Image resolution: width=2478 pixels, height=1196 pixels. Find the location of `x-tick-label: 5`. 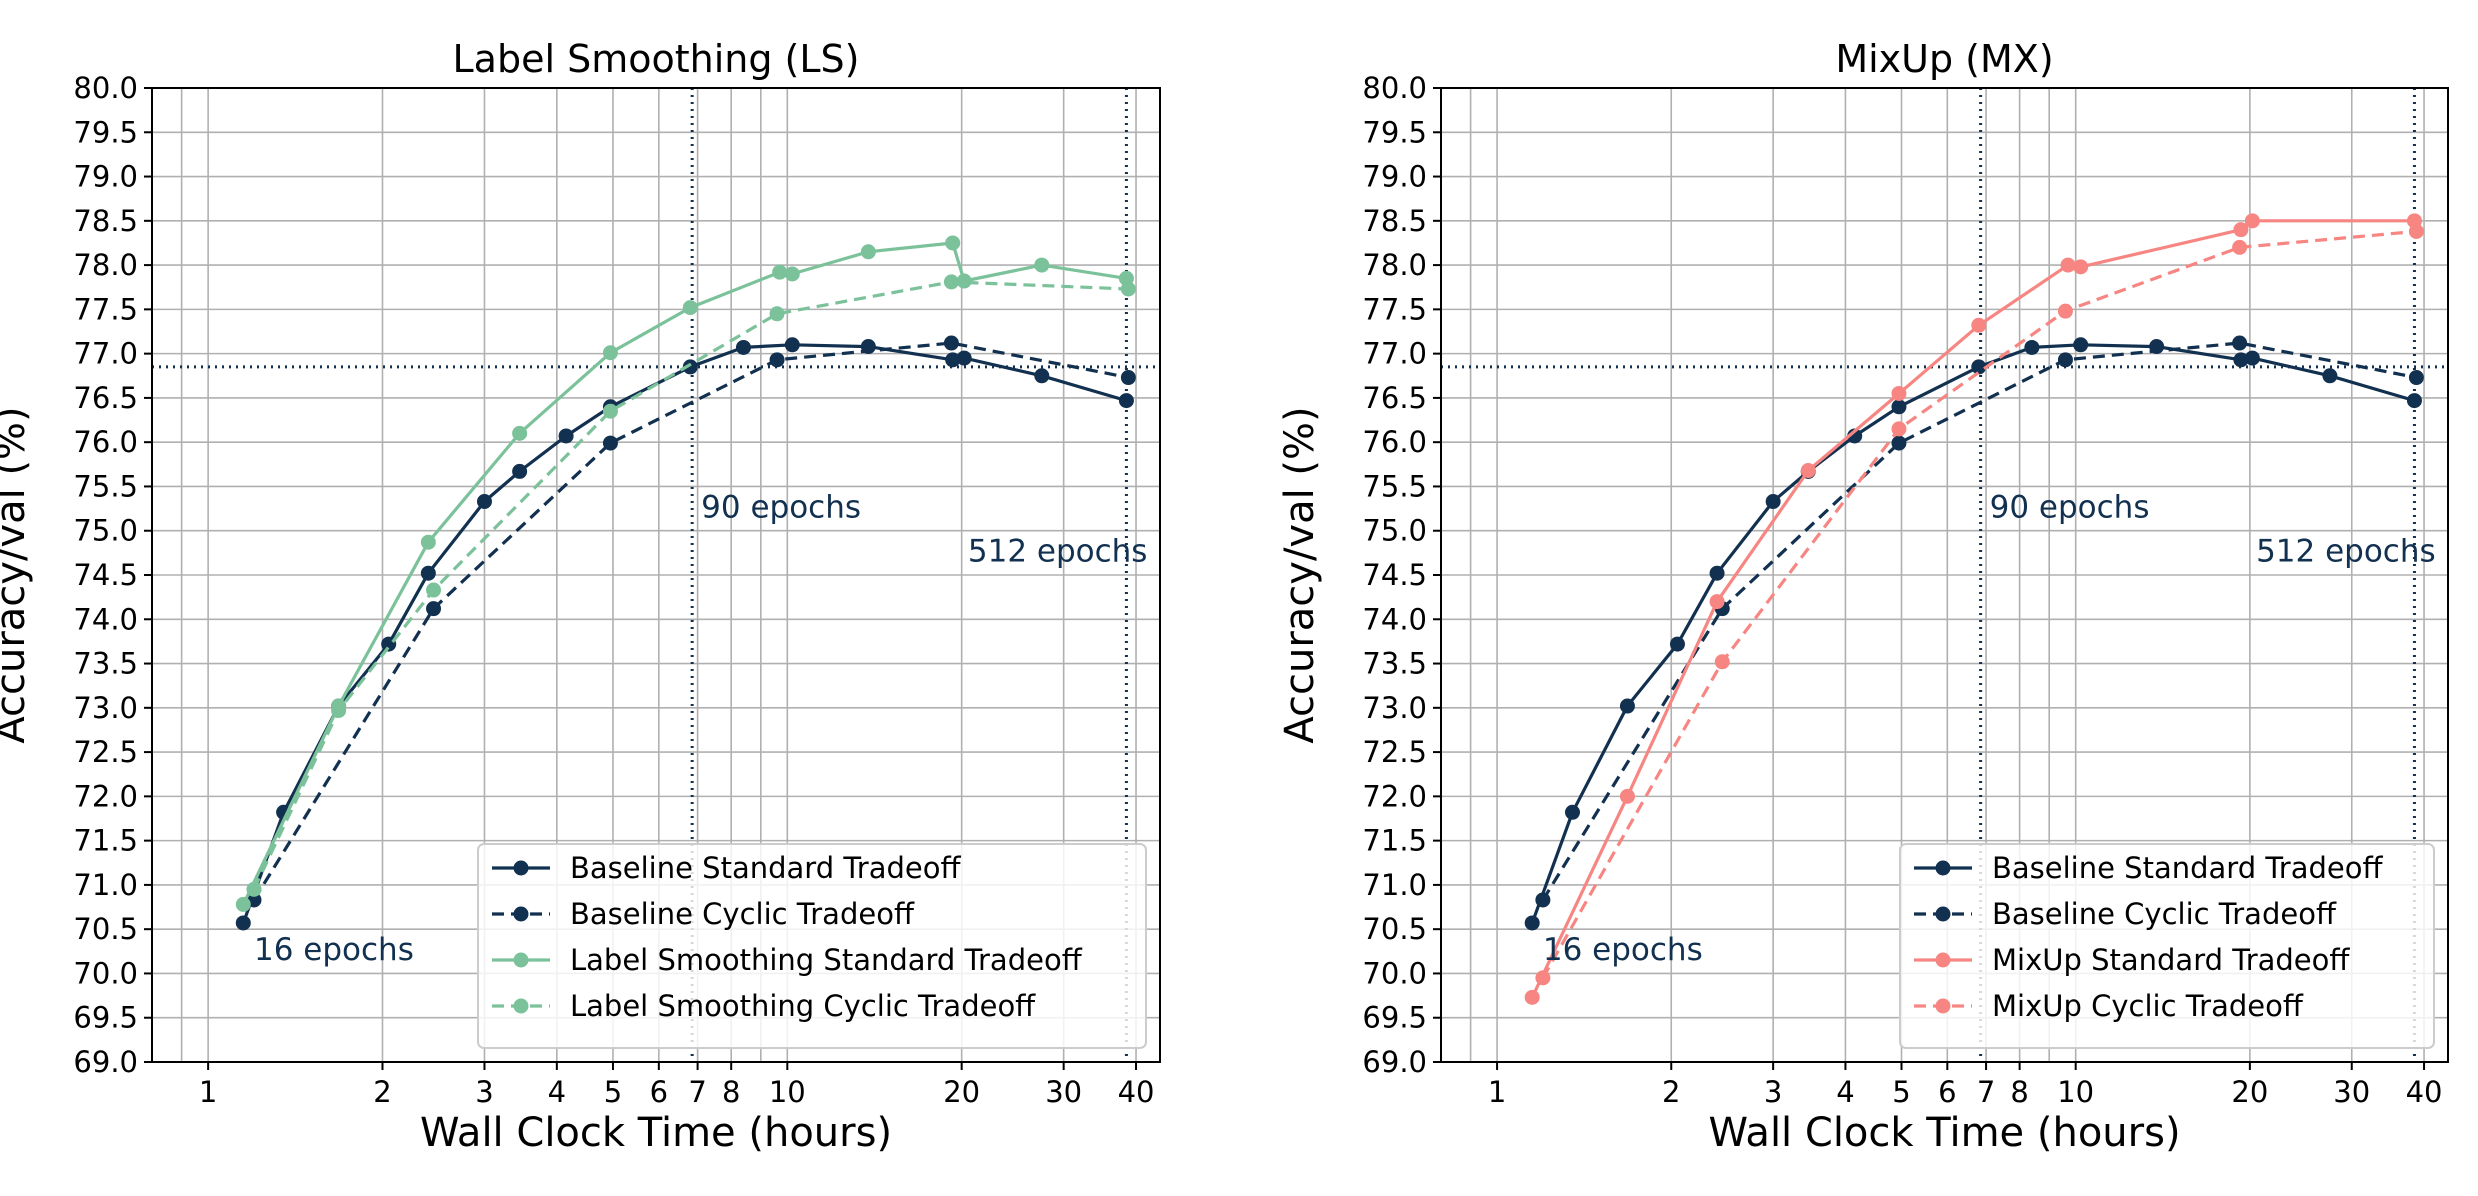

x-tick-label: 5 is located at coordinates (1901, 1092).